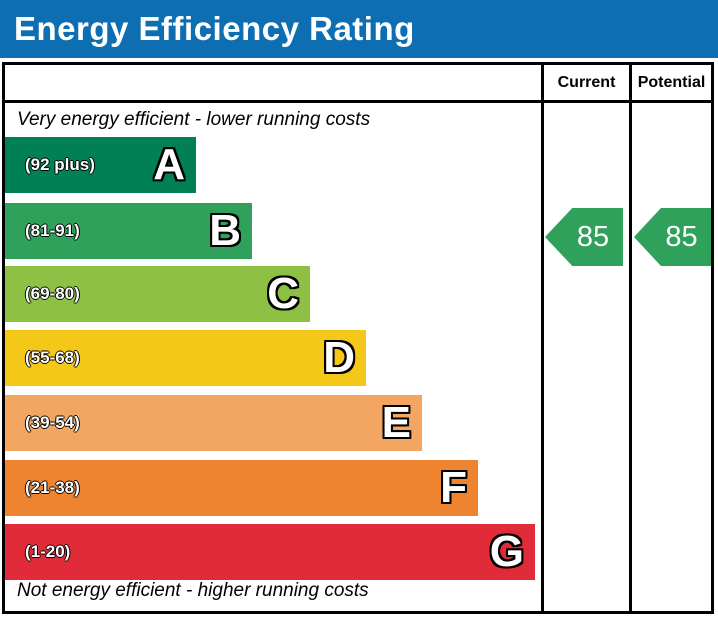 The width and height of the screenshot is (718, 619). I want to click on current-column-divider, so click(542, 338).